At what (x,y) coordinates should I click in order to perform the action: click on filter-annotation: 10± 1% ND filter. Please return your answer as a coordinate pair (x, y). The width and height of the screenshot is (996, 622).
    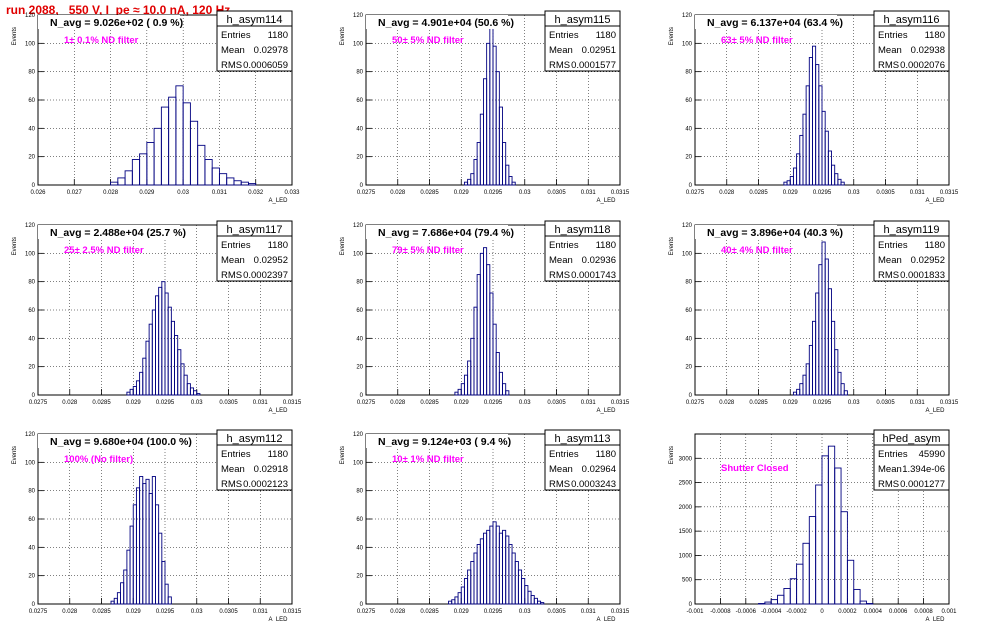
    Looking at the image, I should click on (428, 459).